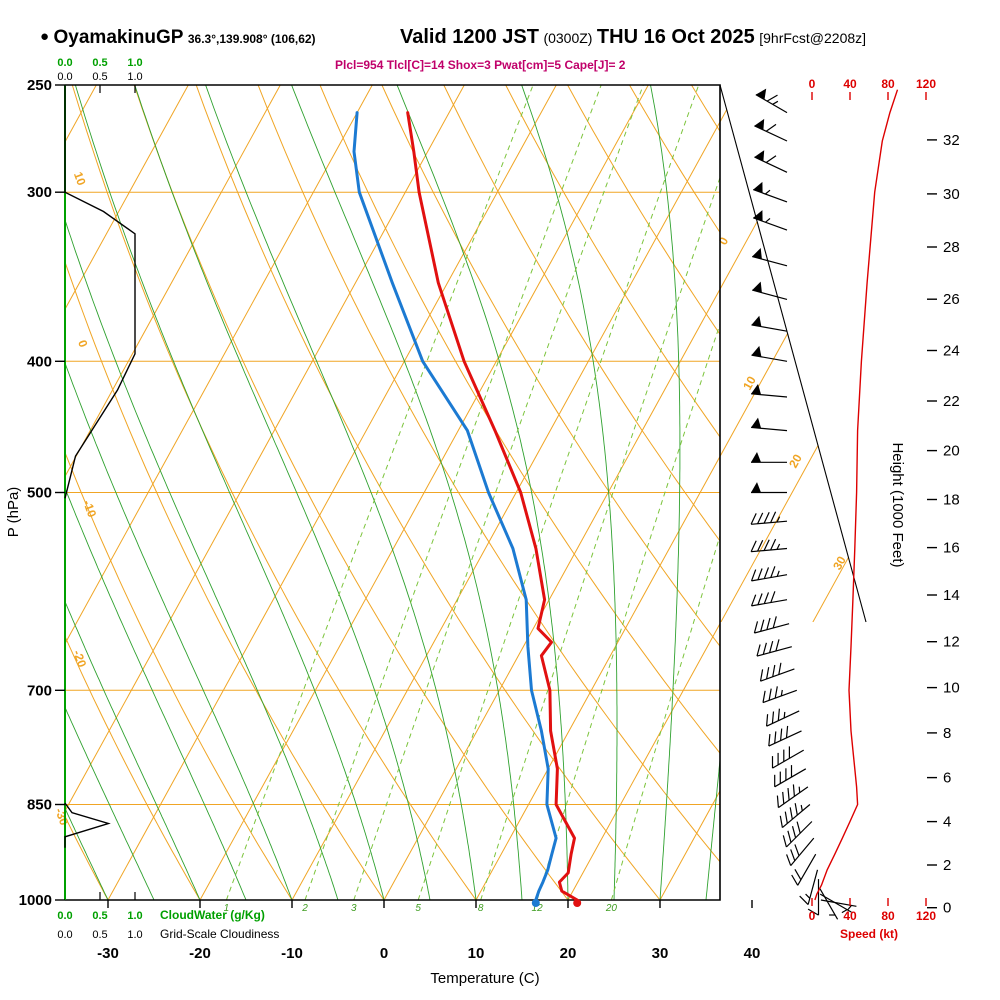 This screenshot has height=1000, width=1000. What do you see at coordinates (839, 563) in the screenshot?
I see `isotherm-label: 30` at bounding box center [839, 563].